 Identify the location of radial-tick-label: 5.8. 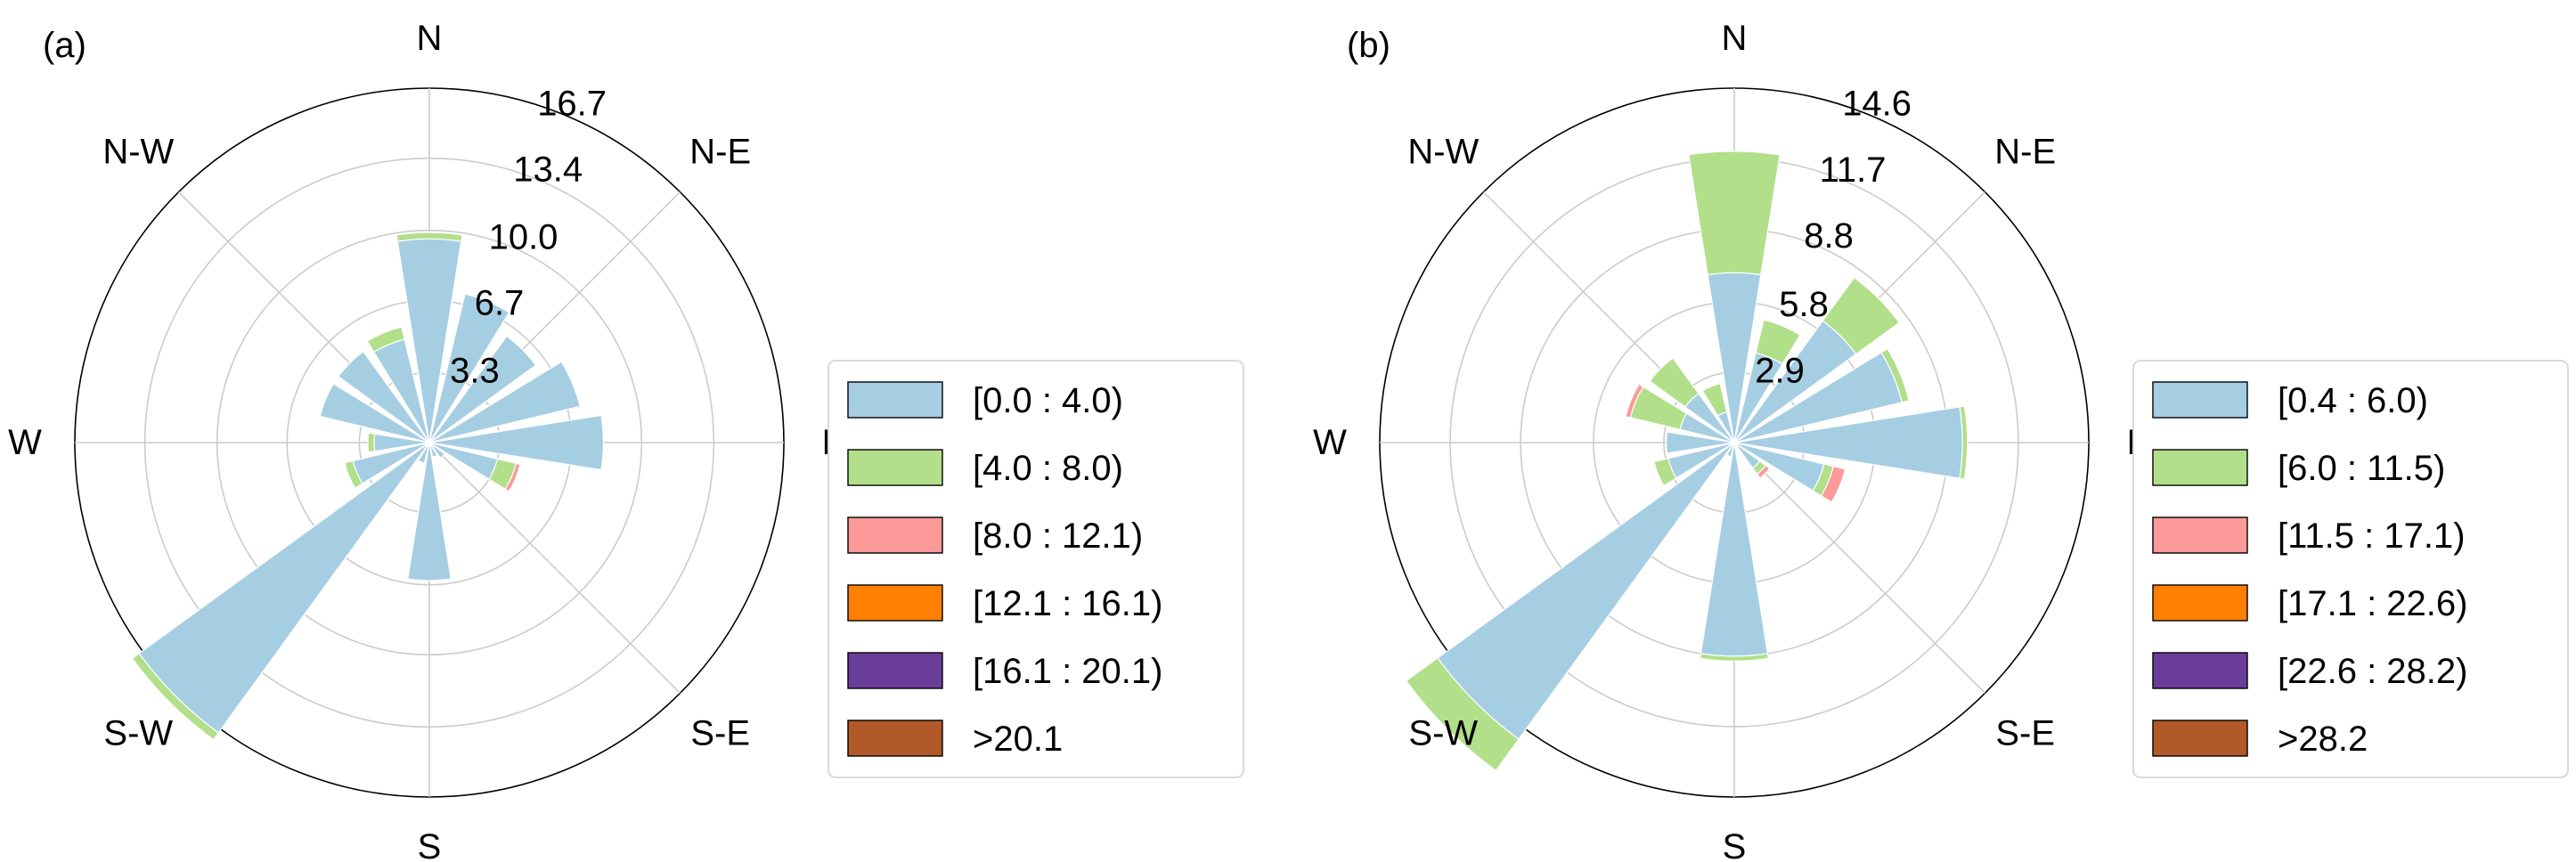
(1804, 304).